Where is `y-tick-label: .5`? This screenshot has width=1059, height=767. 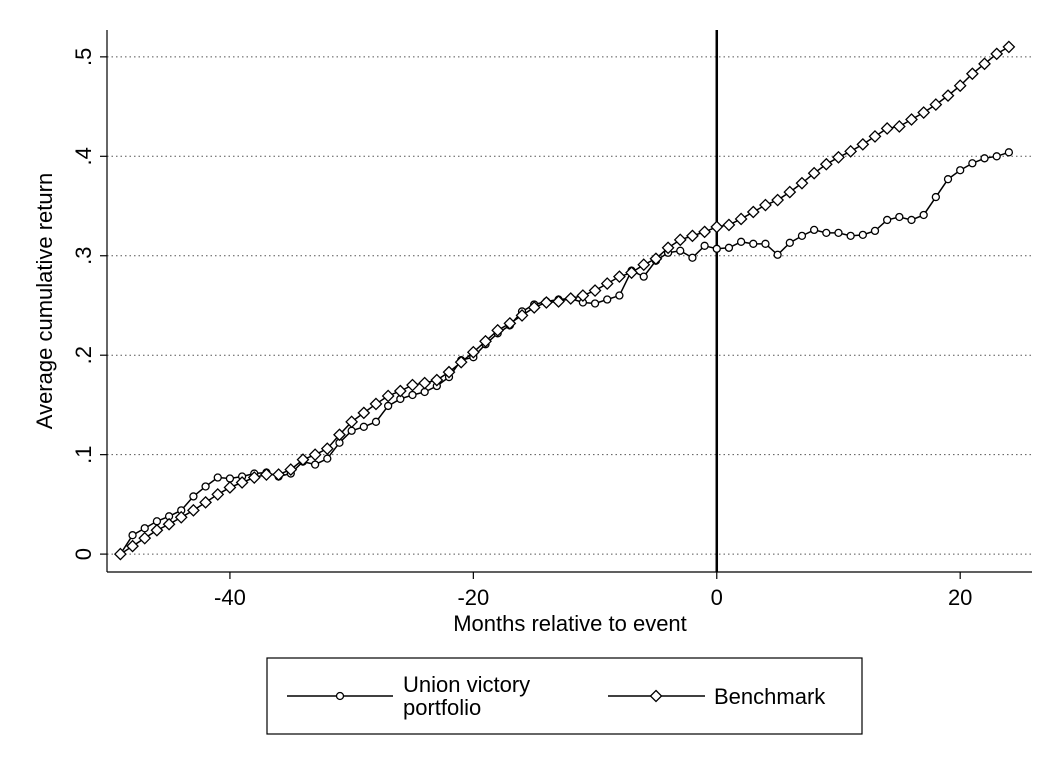
y-tick-label: .5 is located at coordinates (83, 57).